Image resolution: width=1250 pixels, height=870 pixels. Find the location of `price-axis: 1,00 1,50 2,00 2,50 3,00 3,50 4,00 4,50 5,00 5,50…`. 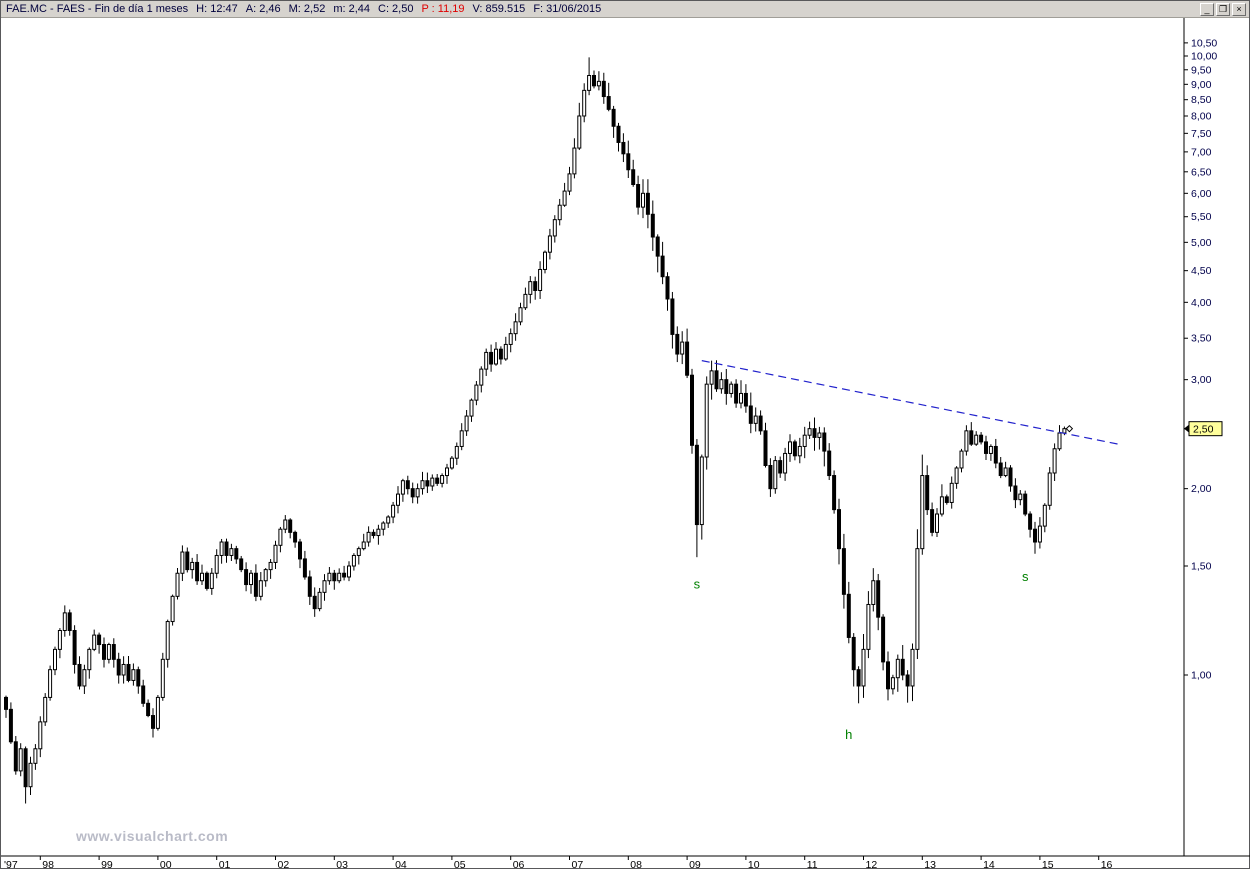

price-axis: 1,00 1,50 2,00 2,50 3,00 3,50 4,00 4,50 5,00 5,50… is located at coordinates (1200, 437).